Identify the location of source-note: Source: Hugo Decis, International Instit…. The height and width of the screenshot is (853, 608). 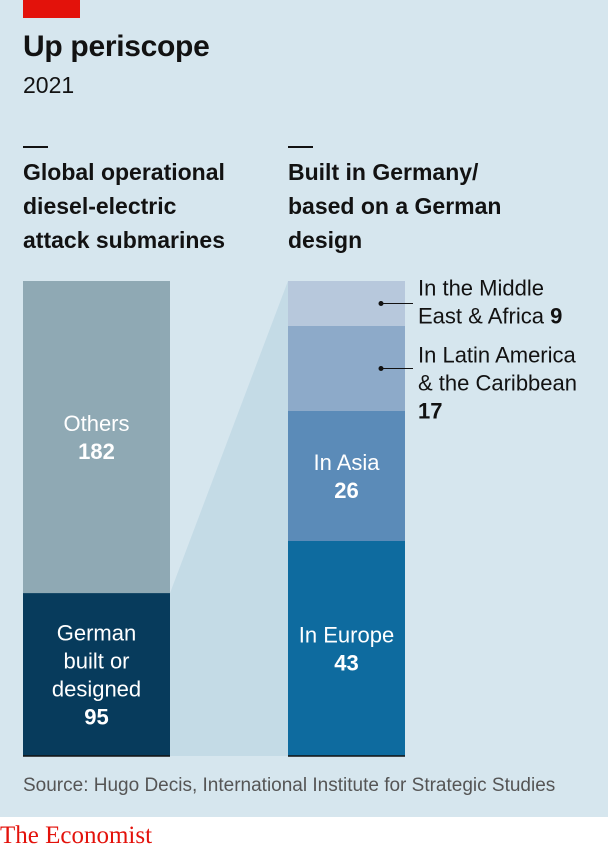
(289, 785).